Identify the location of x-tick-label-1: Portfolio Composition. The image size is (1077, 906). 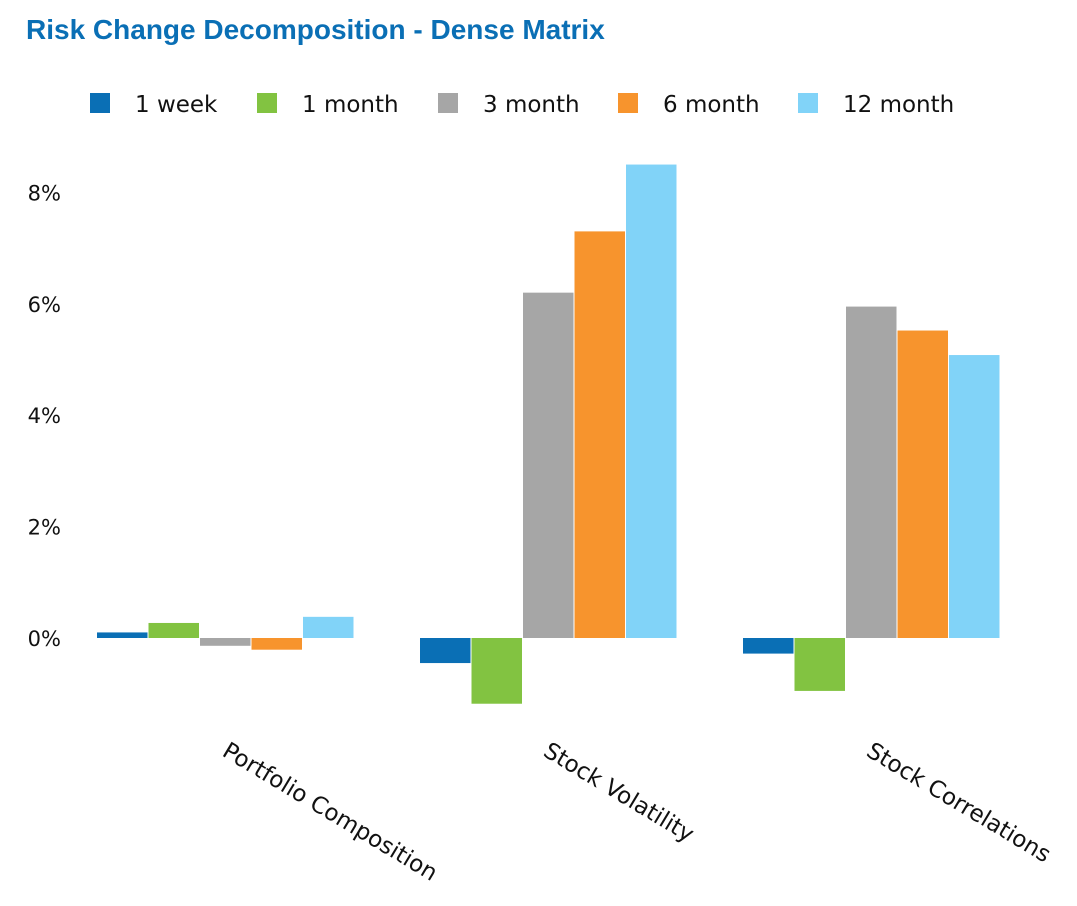
(330, 812).